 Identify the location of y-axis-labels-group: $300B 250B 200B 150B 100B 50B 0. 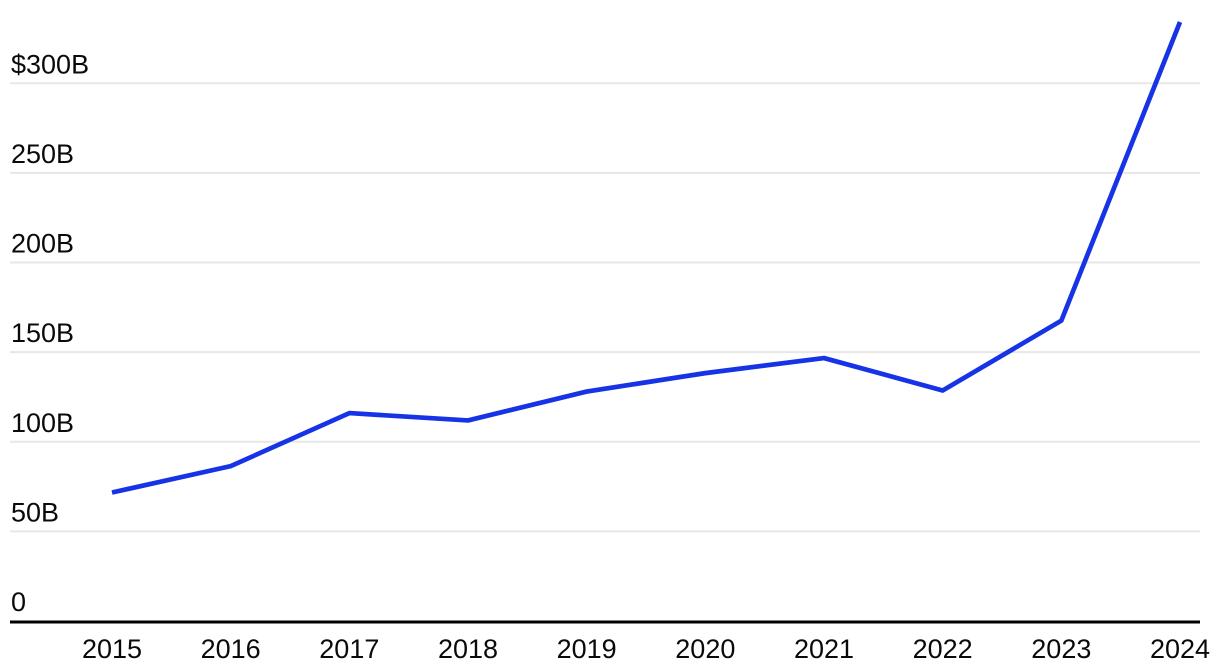
(50, 333).